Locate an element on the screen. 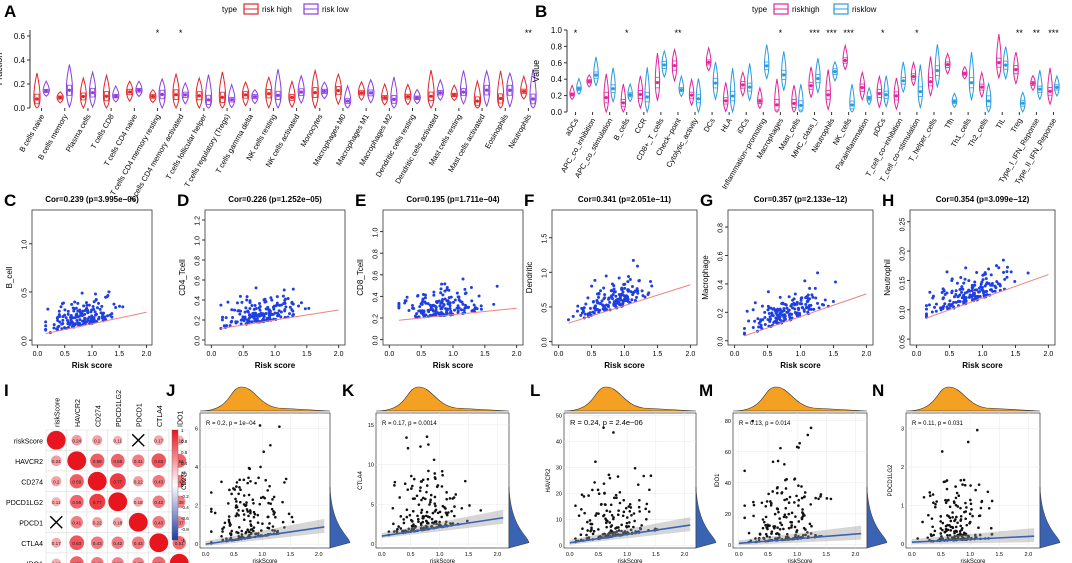 This screenshot has width=1072, height=563. correlation-value: 0.41 is located at coordinates (76, 522).